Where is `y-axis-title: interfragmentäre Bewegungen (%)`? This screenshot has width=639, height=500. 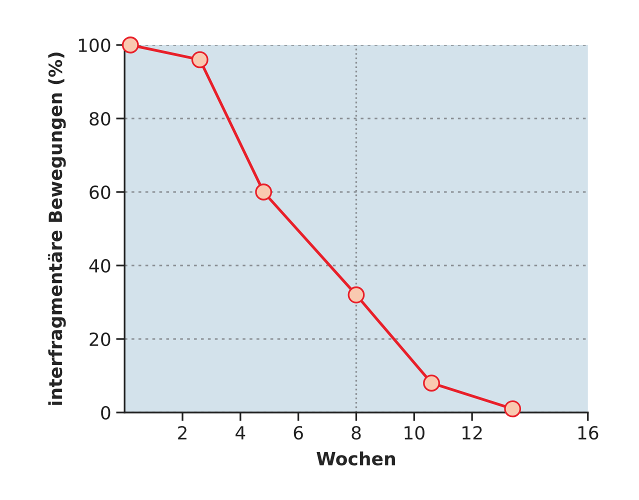 y-axis-title: interfragmentäre Bewegungen (%) is located at coordinates (57, 228).